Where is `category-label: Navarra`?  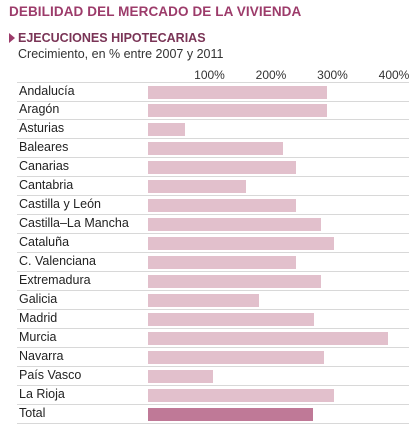
category-label: Navarra is located at coordinates (41, 356).